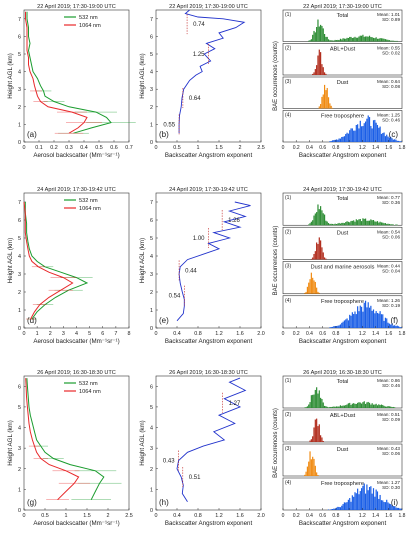 Image resolution: width=408 pixels, height=550 pixels. What do you see at coordinates (391, 305) in the screenshot?
I see `subpanel-sd: SD: 0.19` at bounding box center [391, 305].